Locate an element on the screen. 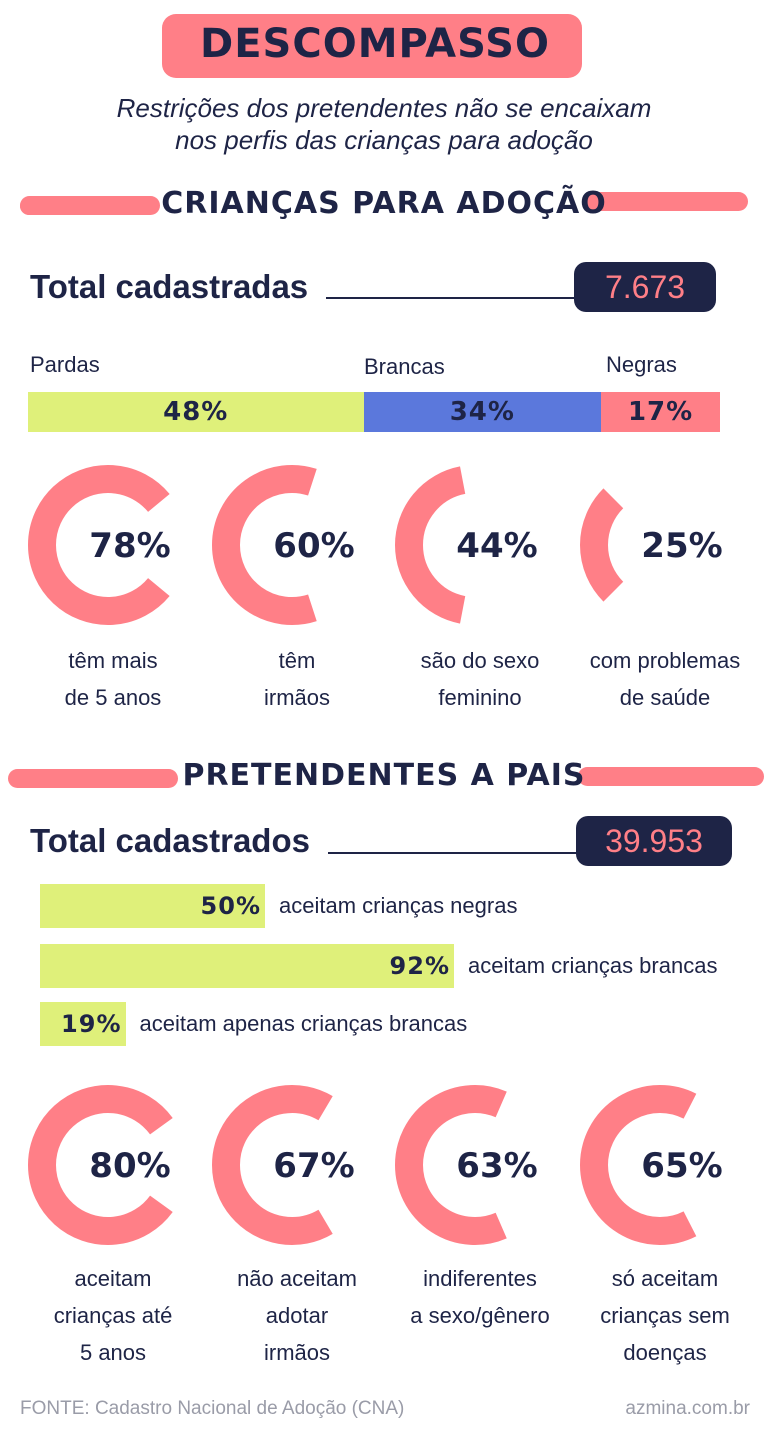  caption-line: adotar is located at coordinates (297, 1315).